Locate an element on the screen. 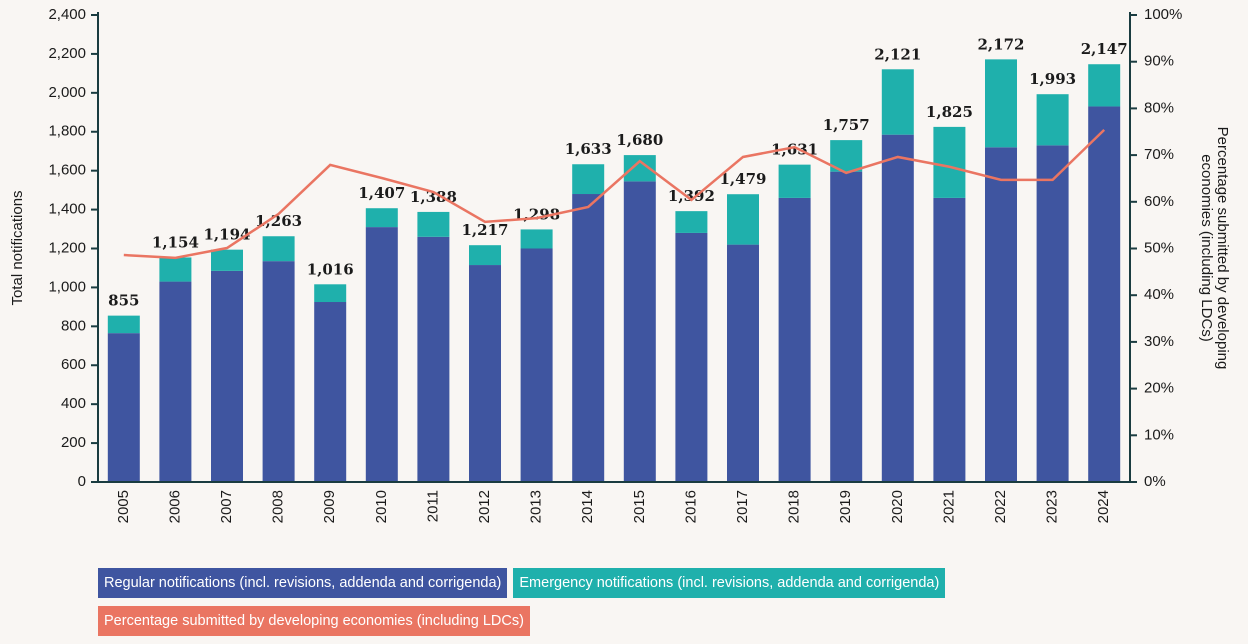  y-tick-label: 800 is located at coordinates (73, 325).